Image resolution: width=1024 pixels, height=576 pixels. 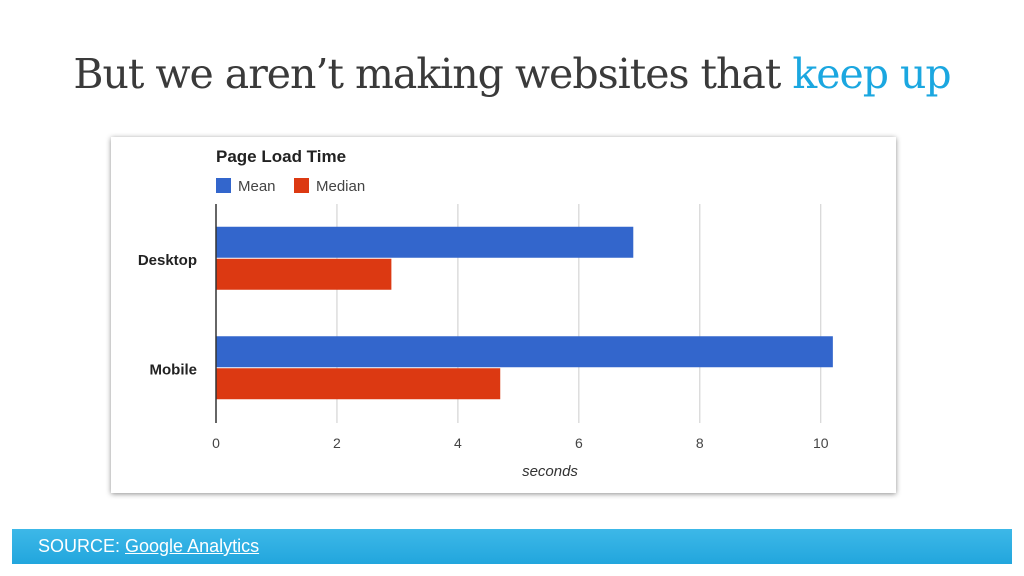 I want to click on category-label-desktop: Desktop, so click(x=167, y=260).